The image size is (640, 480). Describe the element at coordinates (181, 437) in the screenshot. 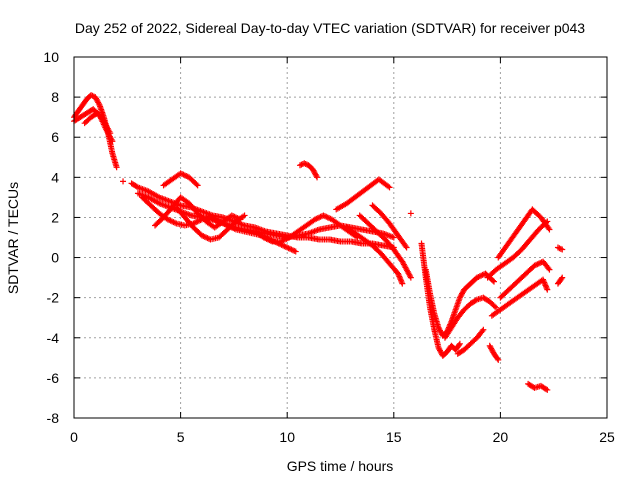

I see `x-tick-label: 5` at that location.